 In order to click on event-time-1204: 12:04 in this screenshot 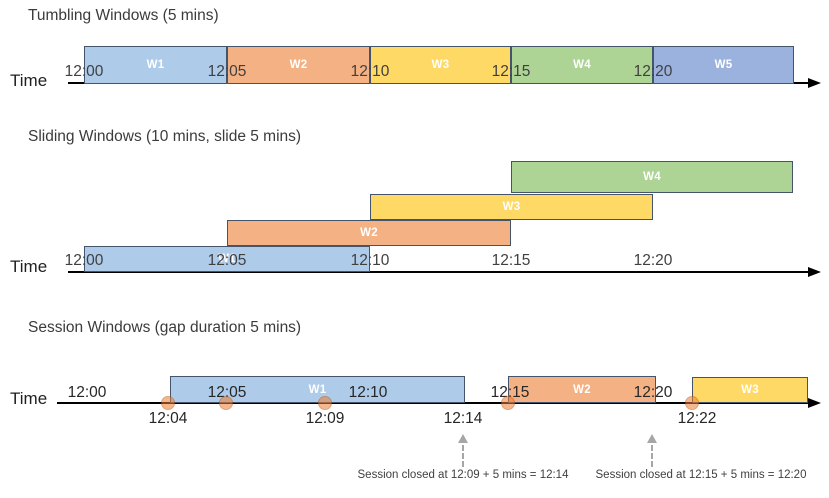, I will do `click(168, 418)`.